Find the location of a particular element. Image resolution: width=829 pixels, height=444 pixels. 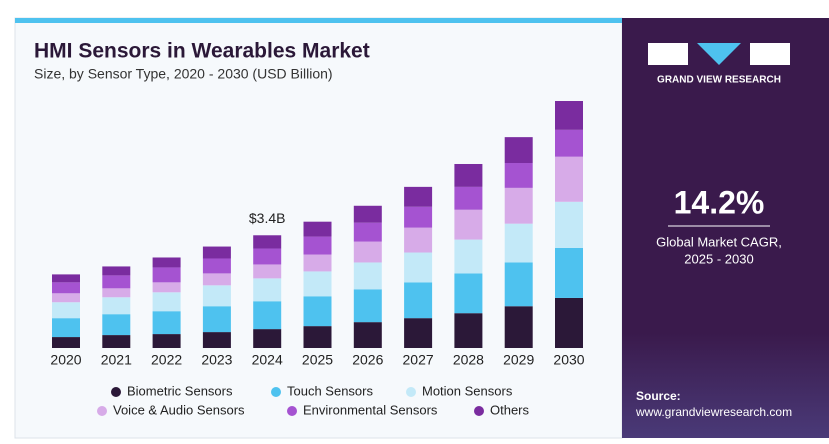

x-tick-label: 2021 is located at coordinates (116, 360).